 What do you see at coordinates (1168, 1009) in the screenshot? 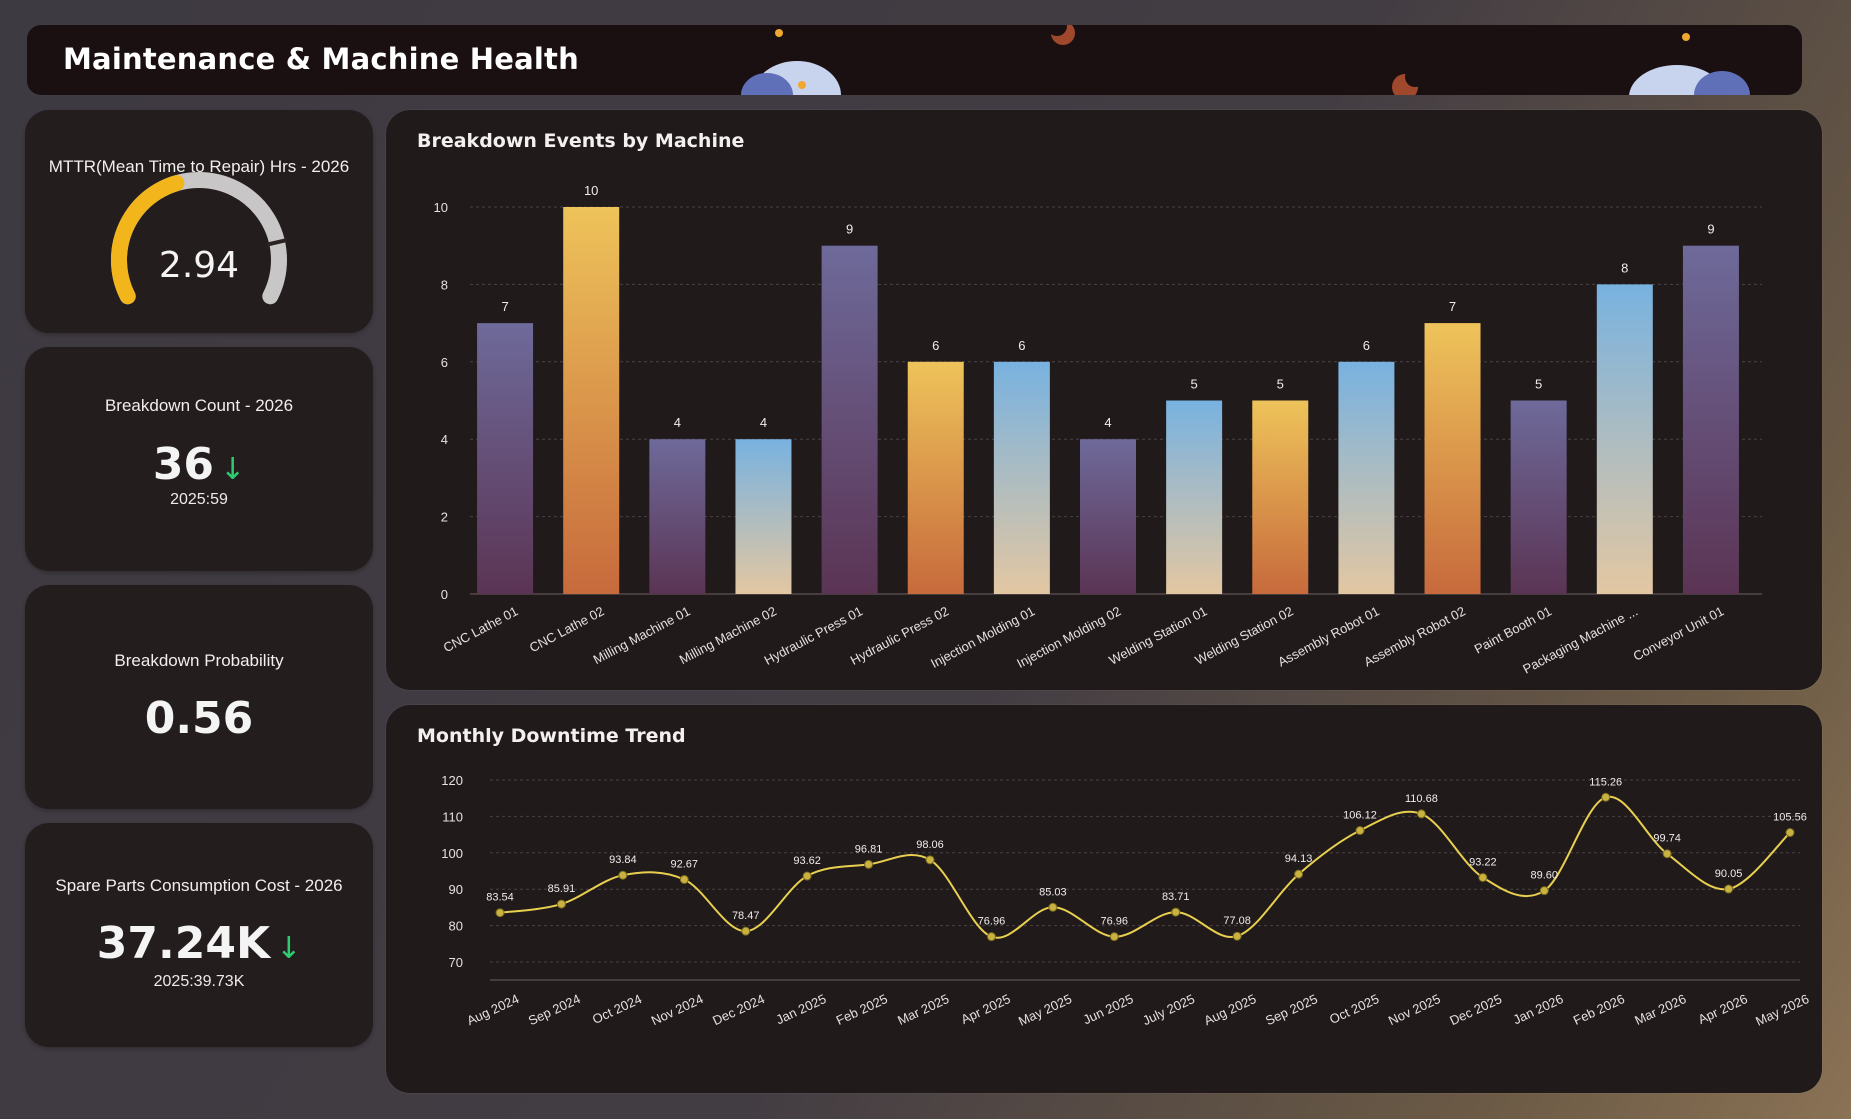
I see `x-tick-label: July 2025` at bounding box center [1168, 1009].